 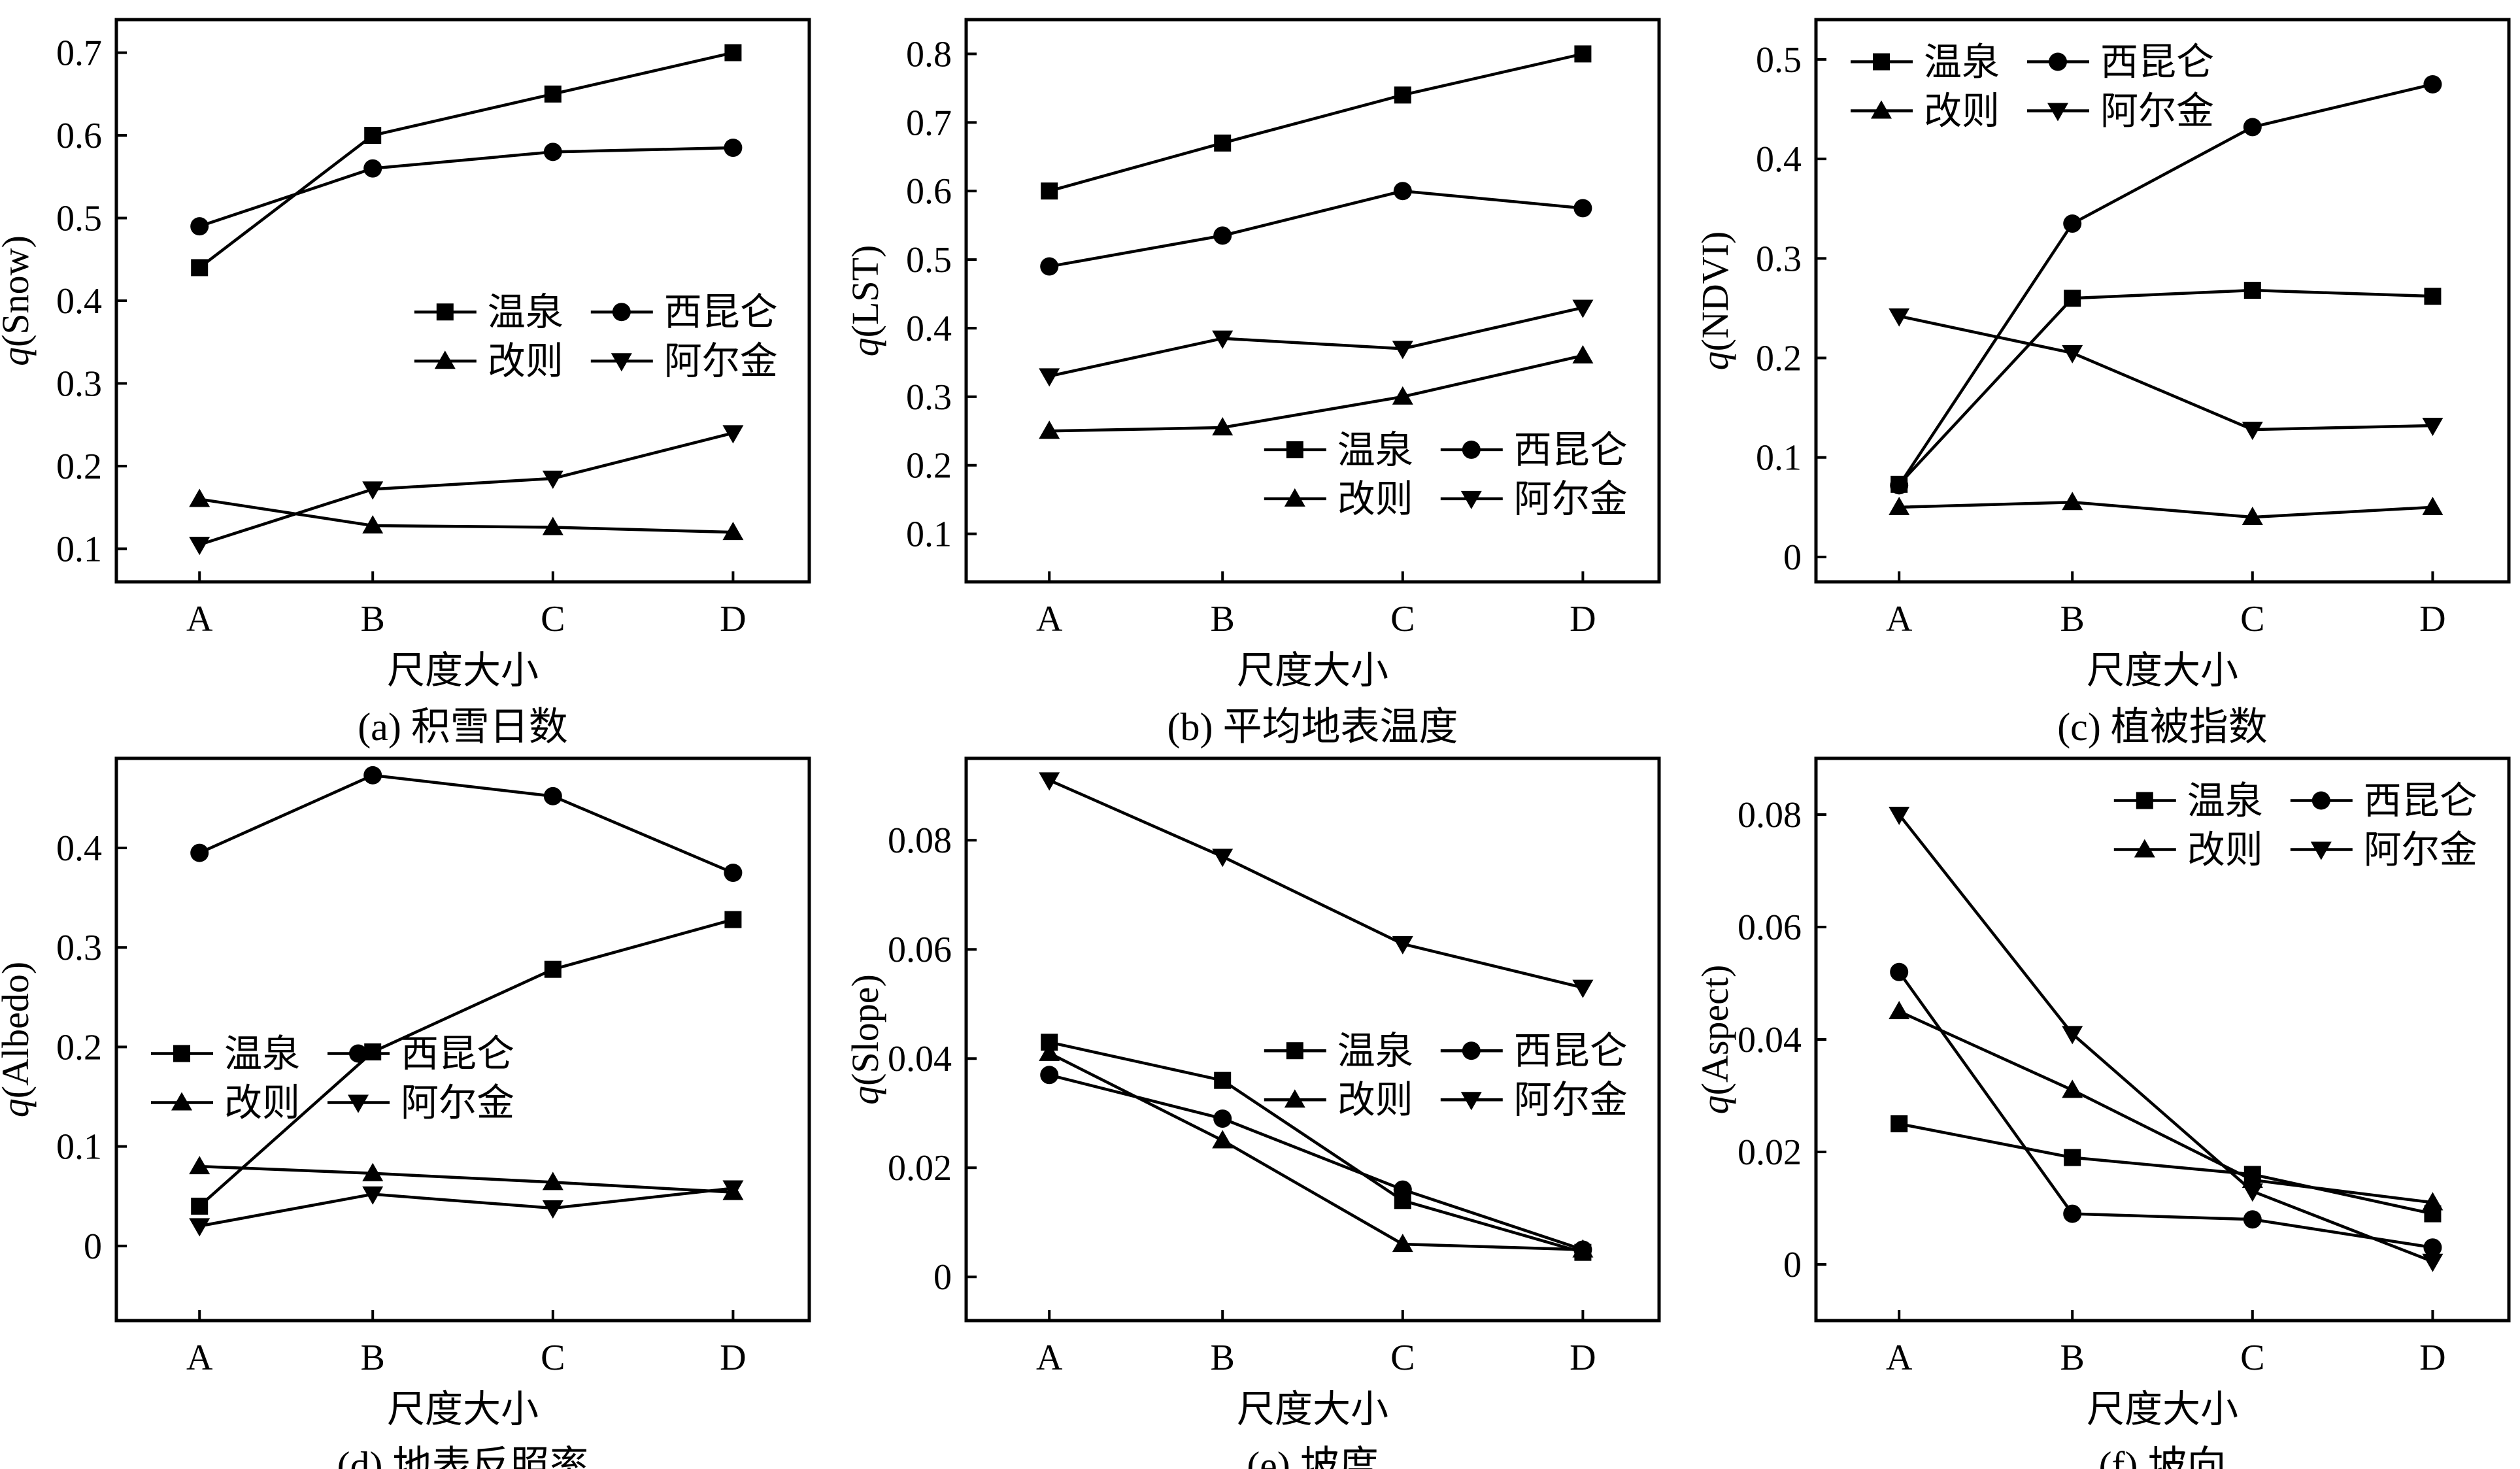 I want to click on y-tick-label: 0.08, so click(x=1770, y=815).